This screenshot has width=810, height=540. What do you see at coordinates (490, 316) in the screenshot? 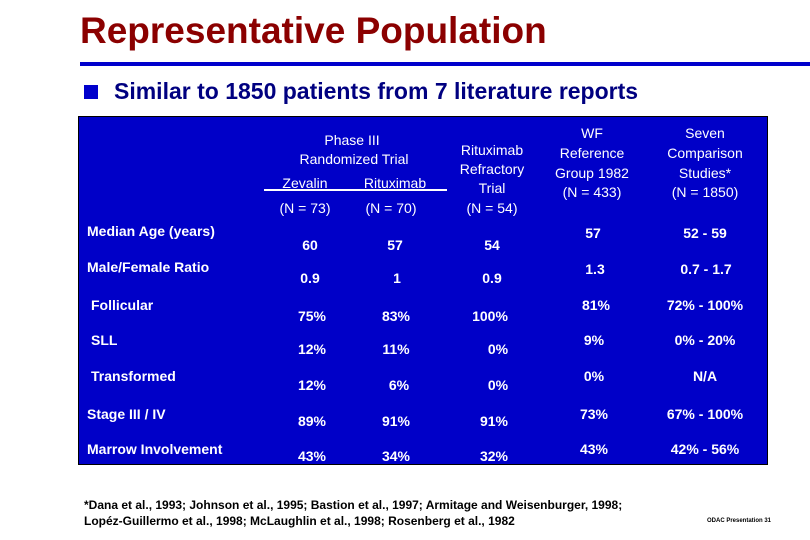
I see `cell-follicular-refractory: 100%` at bounding box center [490, 316].